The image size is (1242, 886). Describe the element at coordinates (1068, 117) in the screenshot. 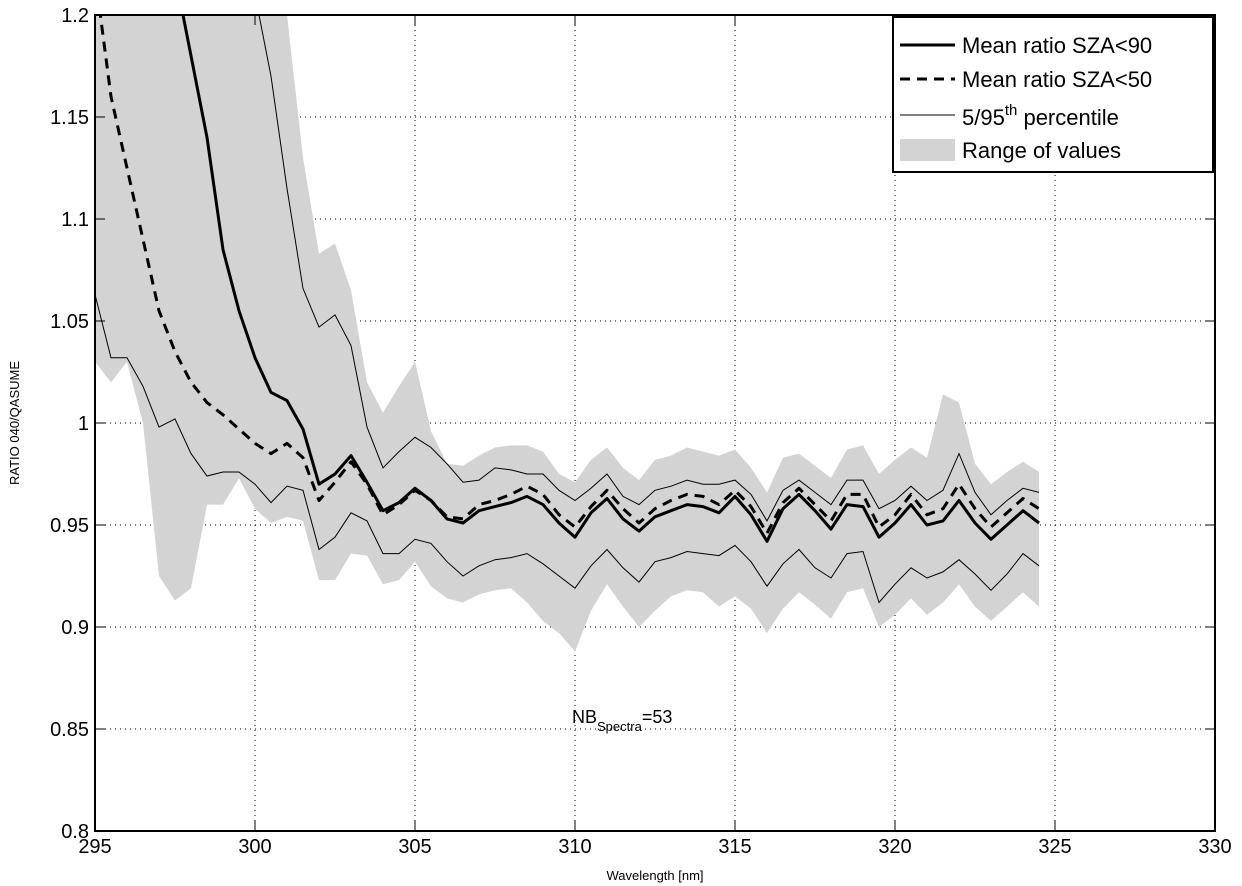

I see `legend-label-part: percentile` at that location.